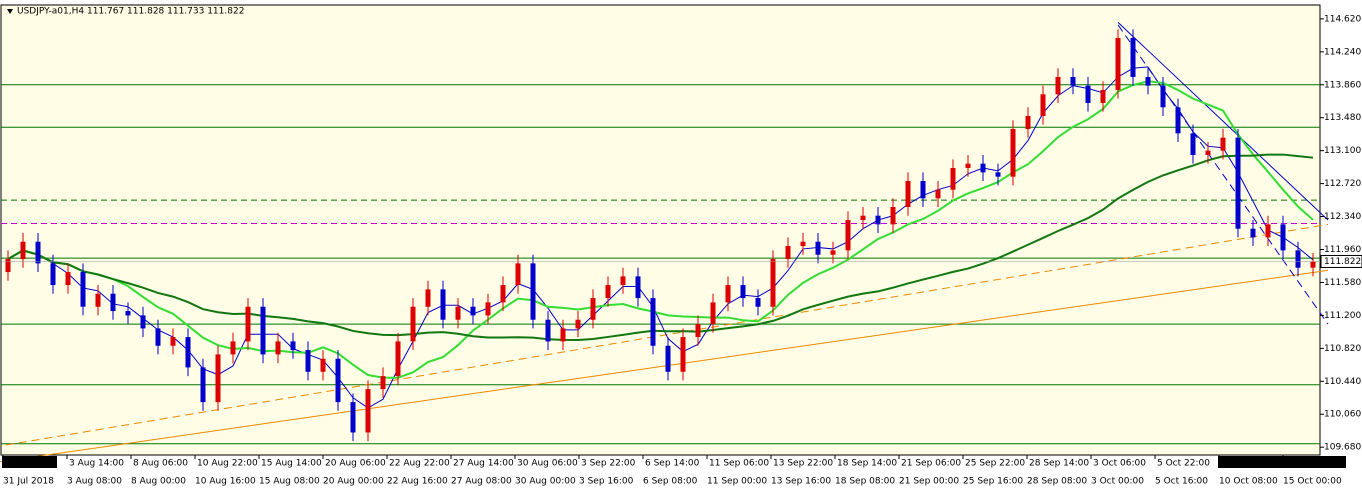 This screenshot has width=1362, height=493. Describe the element at coordinates (1342, 316) in the screenshot. I see `y-tick-label: 111.200` at that location.